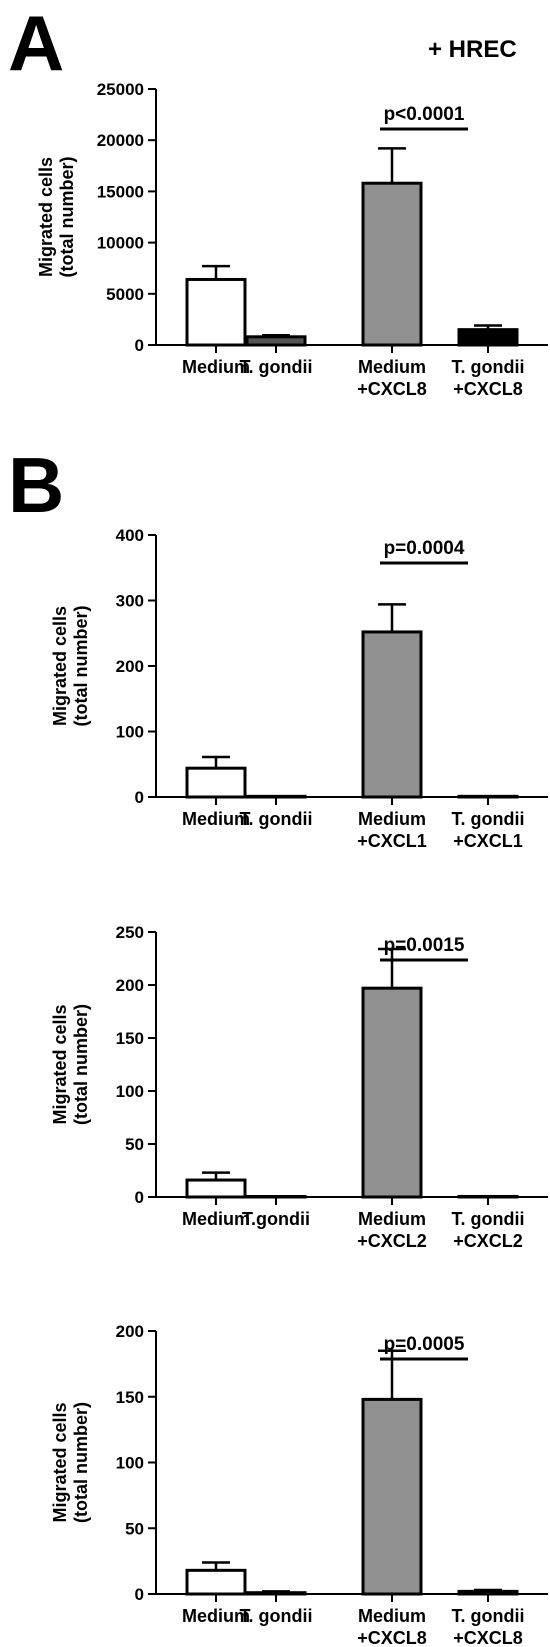 Image resolution: width=550 pixels, height=1647 pixels. Describe the element at coordinates (488, 1219) in the screenshot. I see `chart-3-category-label: T. gondii` at that location.